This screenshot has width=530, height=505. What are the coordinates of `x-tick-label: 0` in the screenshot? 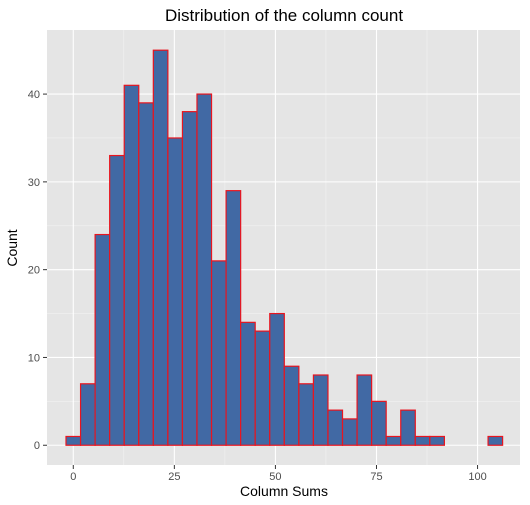 It's located at (73, 477).